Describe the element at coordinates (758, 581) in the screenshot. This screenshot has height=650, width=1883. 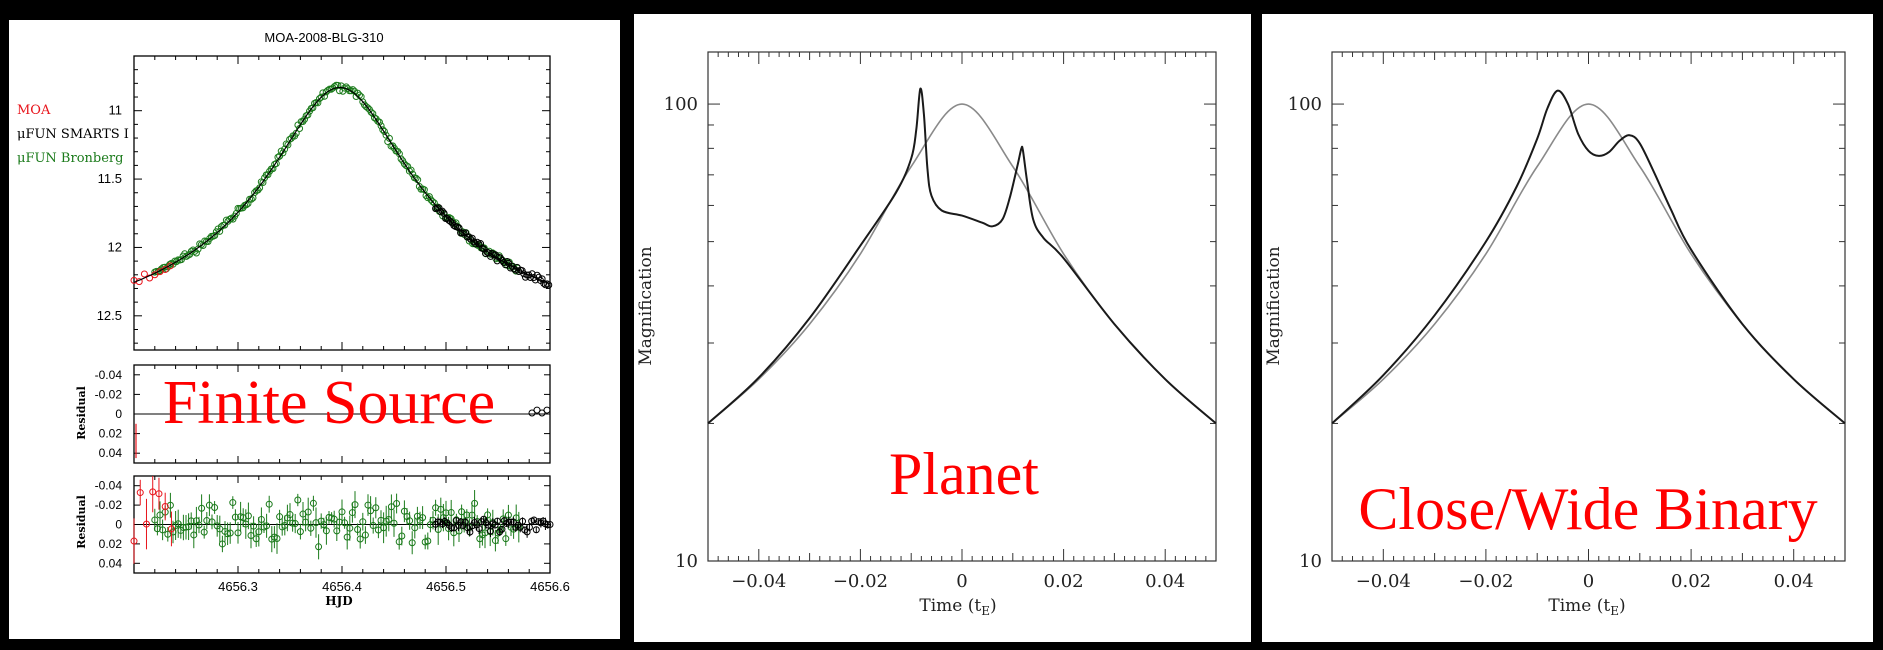
I see `x-tick-label: −0.04` at that location.